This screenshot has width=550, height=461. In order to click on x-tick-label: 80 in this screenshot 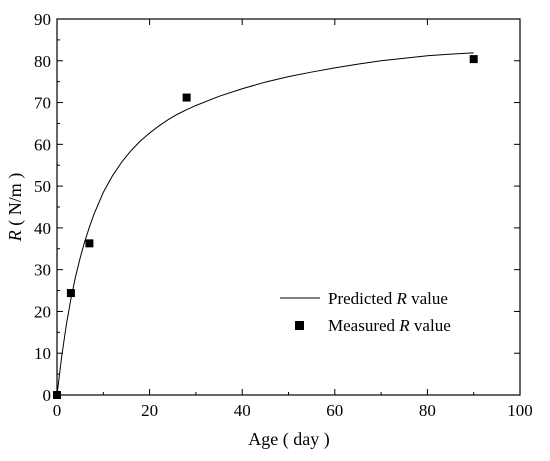, I will do `click(427, 410)`.